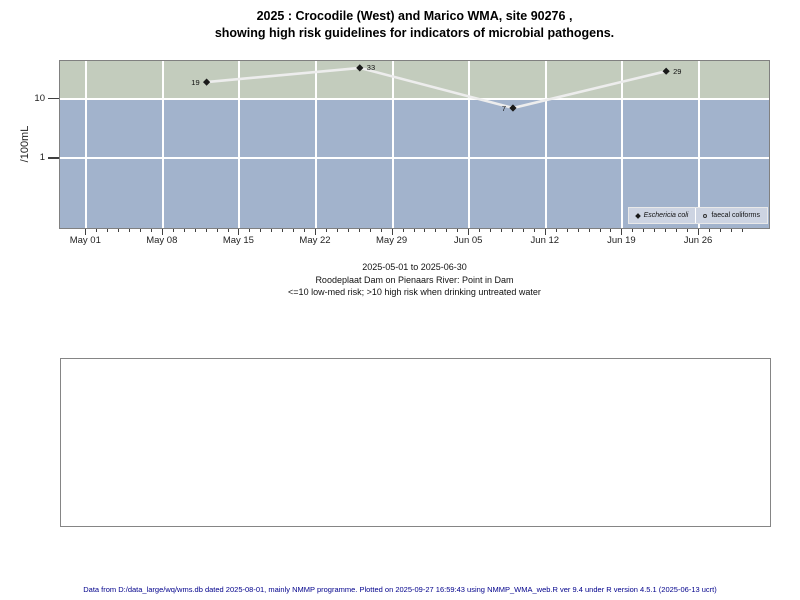 This screenshot has height=600, width=800. Describe the element at coordinates (666, 215) in the screenshot. I see `legend-label-ecoli: Eschericia coli` at that location.